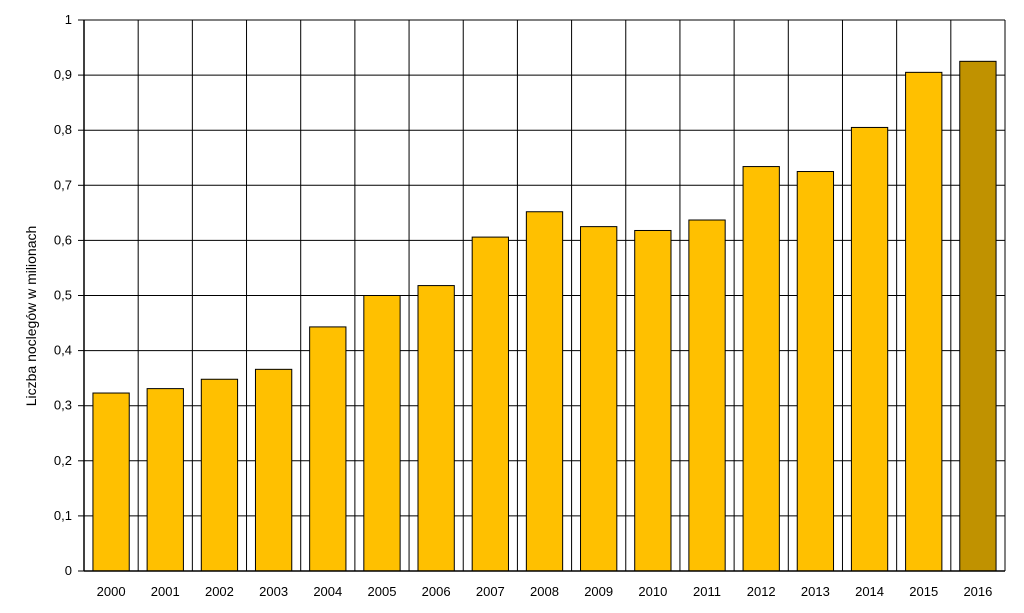  I want to click on bar-2000, so click(111, 482).